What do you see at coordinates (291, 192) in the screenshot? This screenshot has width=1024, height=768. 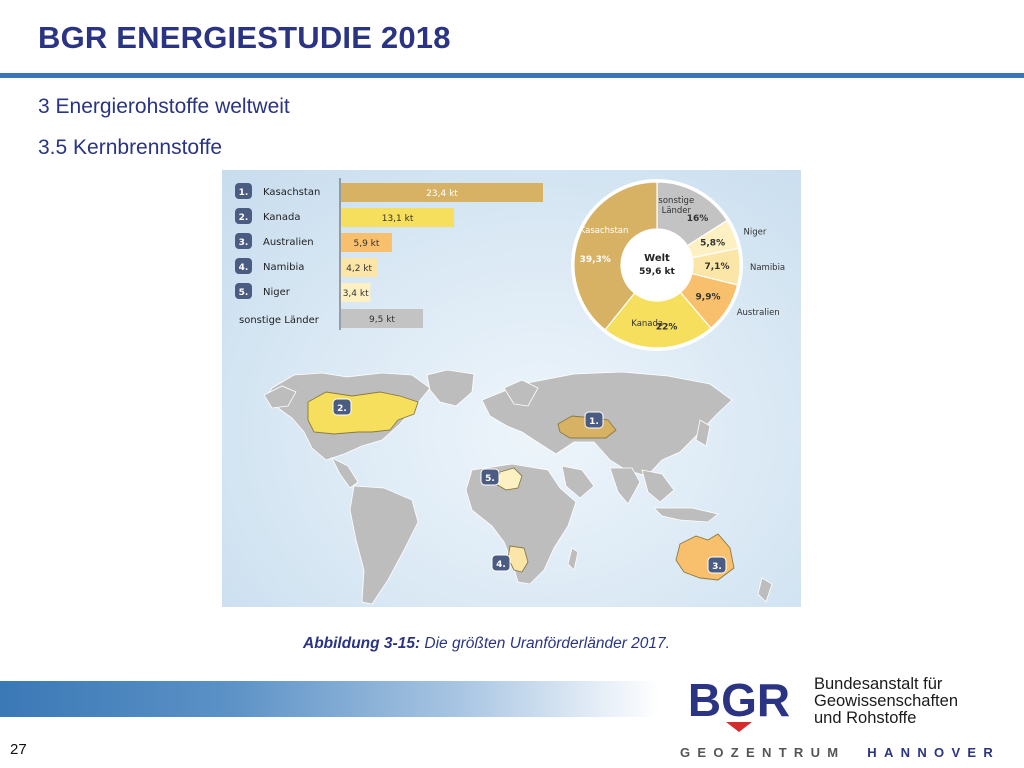 I see `bar-category-label: Kasachstan` at bounding box center [291, 192].